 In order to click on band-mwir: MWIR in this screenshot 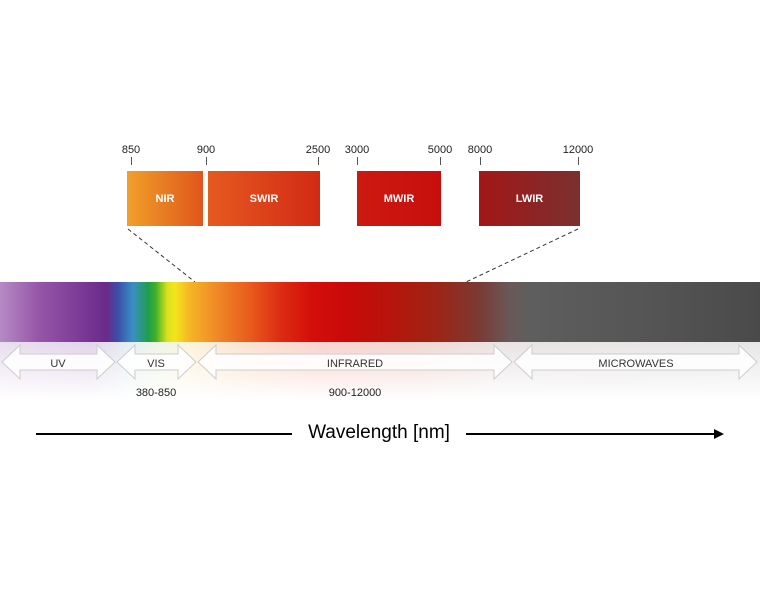, I will do `click(399, 198)`.